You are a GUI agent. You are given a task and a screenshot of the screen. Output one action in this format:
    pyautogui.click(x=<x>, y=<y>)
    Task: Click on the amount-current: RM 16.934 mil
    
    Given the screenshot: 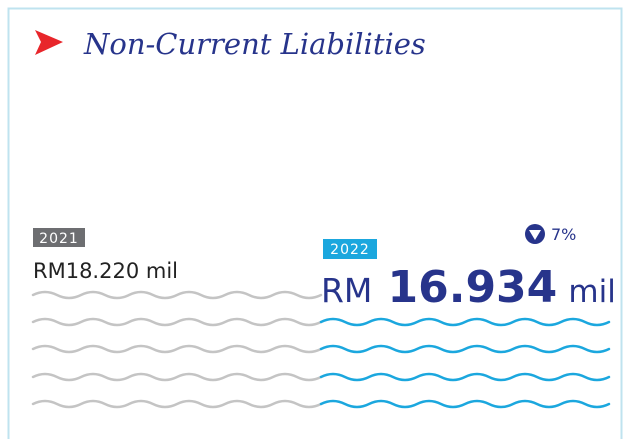 What is the action you would take?
    pyautogui.click(x=468, y=287)
    